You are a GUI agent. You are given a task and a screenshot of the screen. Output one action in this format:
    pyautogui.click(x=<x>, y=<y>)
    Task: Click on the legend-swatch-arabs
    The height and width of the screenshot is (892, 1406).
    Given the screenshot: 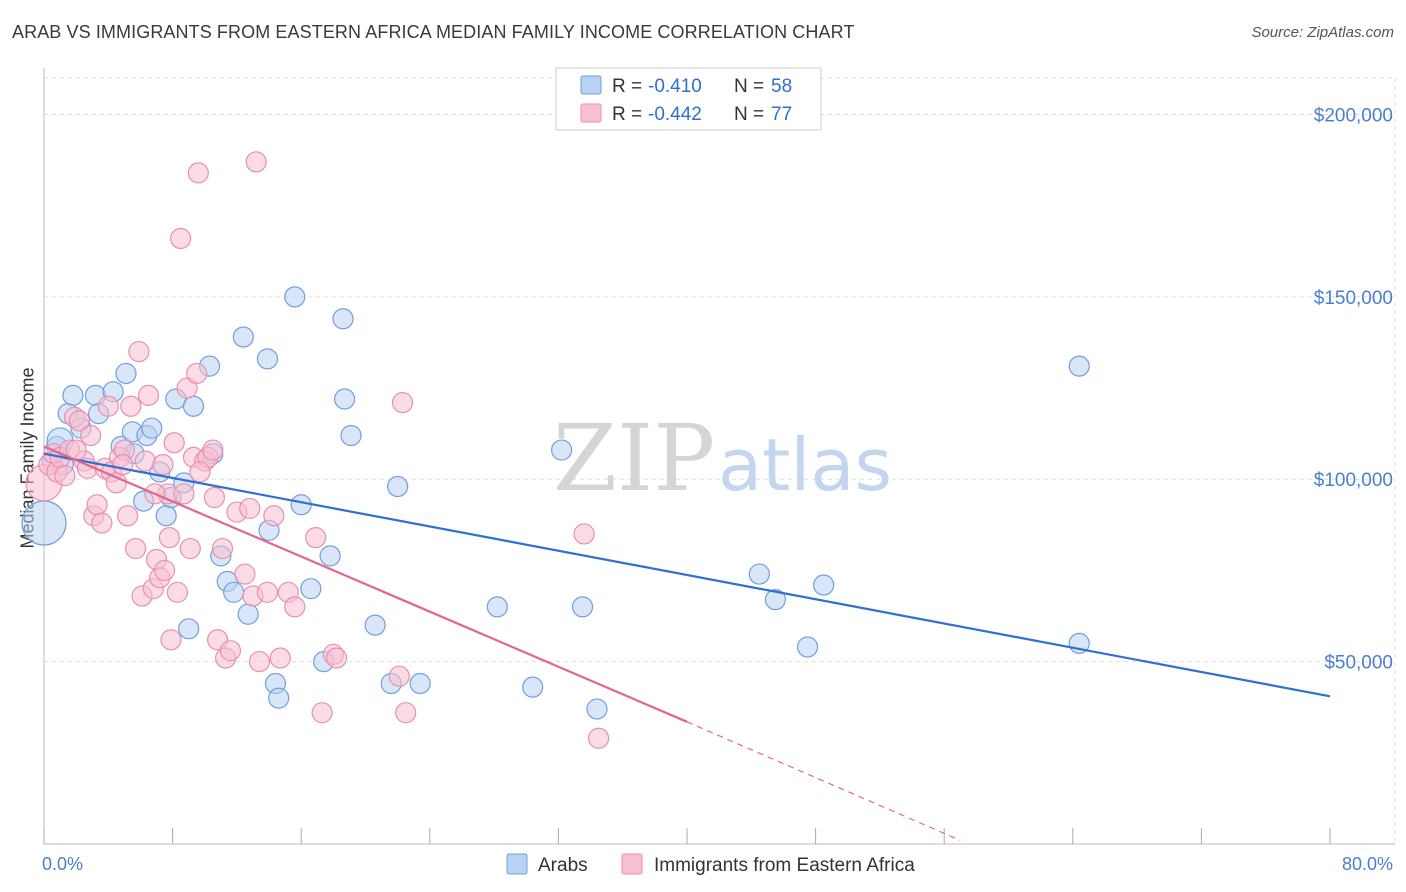 What is the action you would take?
    pyautogui.click(x=591, y=85)
    